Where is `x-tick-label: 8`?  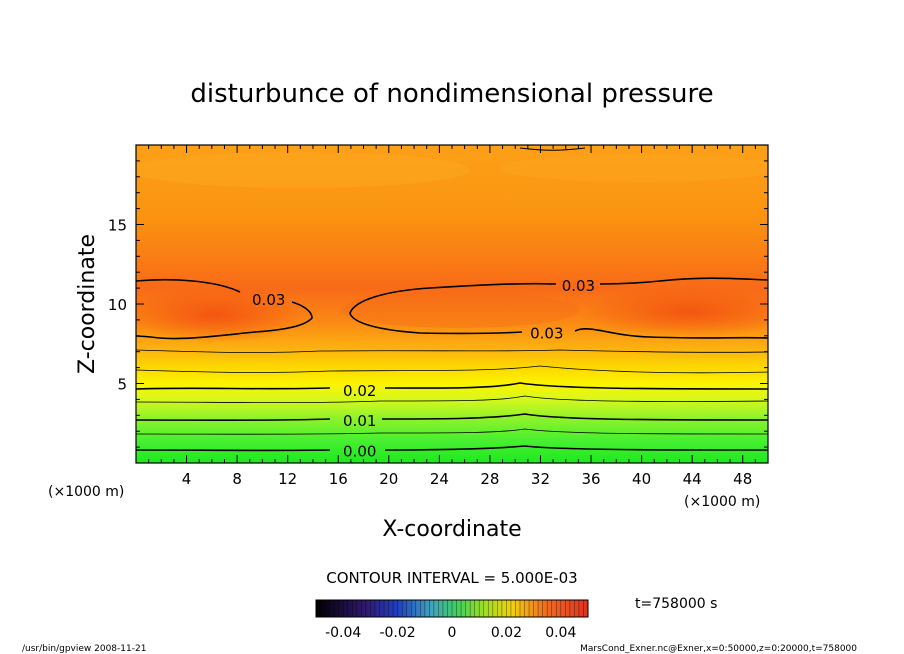 x-tick-label: 8 is located at coordinates (237, 479).